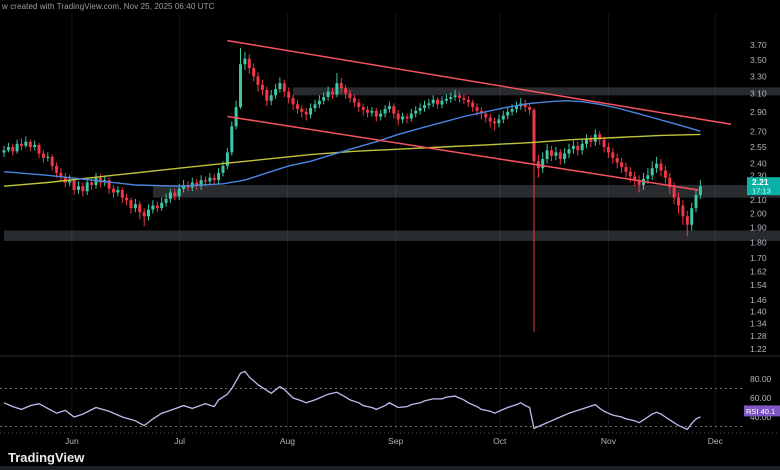  What do you see at coordinates (758, 45) in the screenshot?
I see `svg-text: 3.70` at bounding box center [758, 45].